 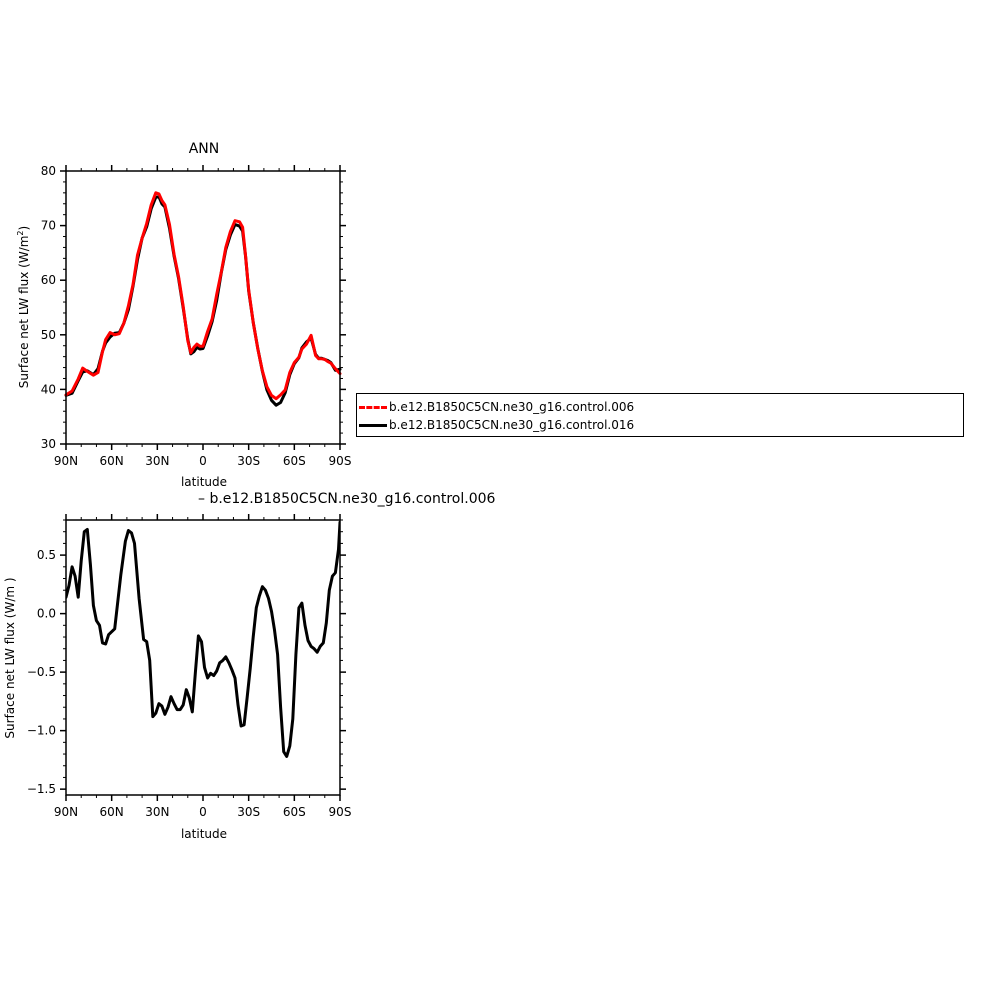 I want to click on top-plot-frame, so click(x=203, y=307).